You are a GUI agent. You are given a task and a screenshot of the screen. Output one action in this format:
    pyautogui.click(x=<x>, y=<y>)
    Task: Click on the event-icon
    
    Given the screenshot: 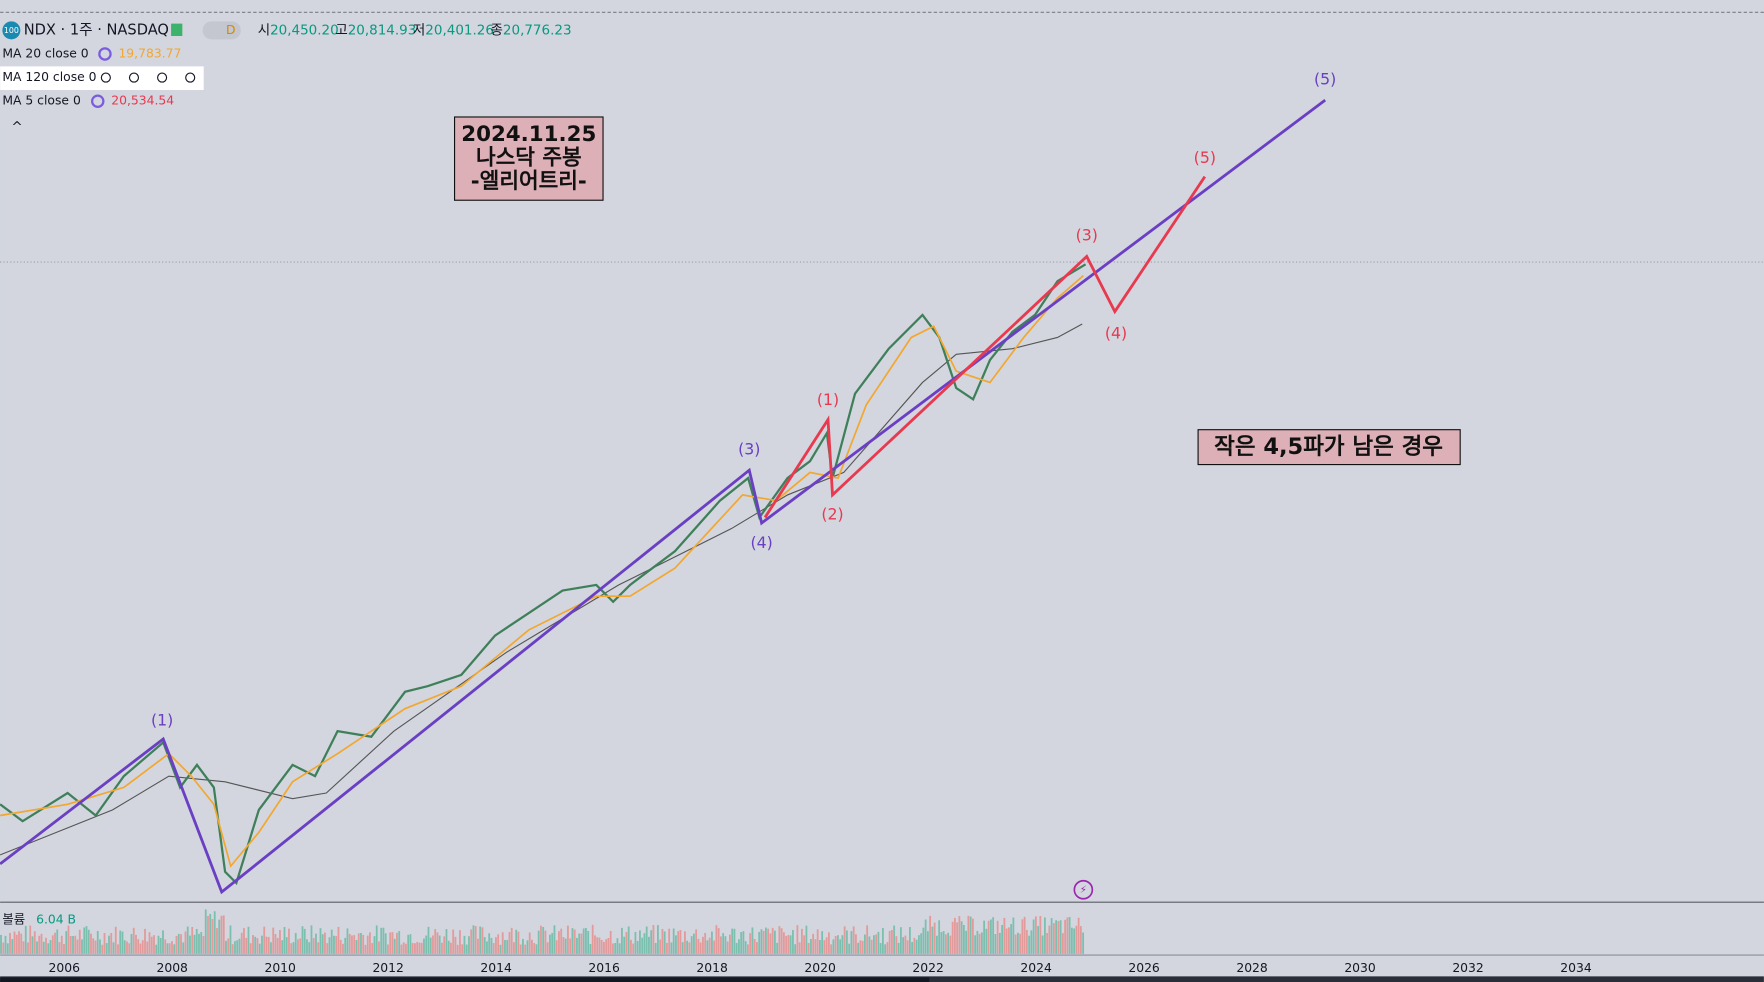 What is the action you would take?
    pyautogui.click(x=1083, y=889)
    